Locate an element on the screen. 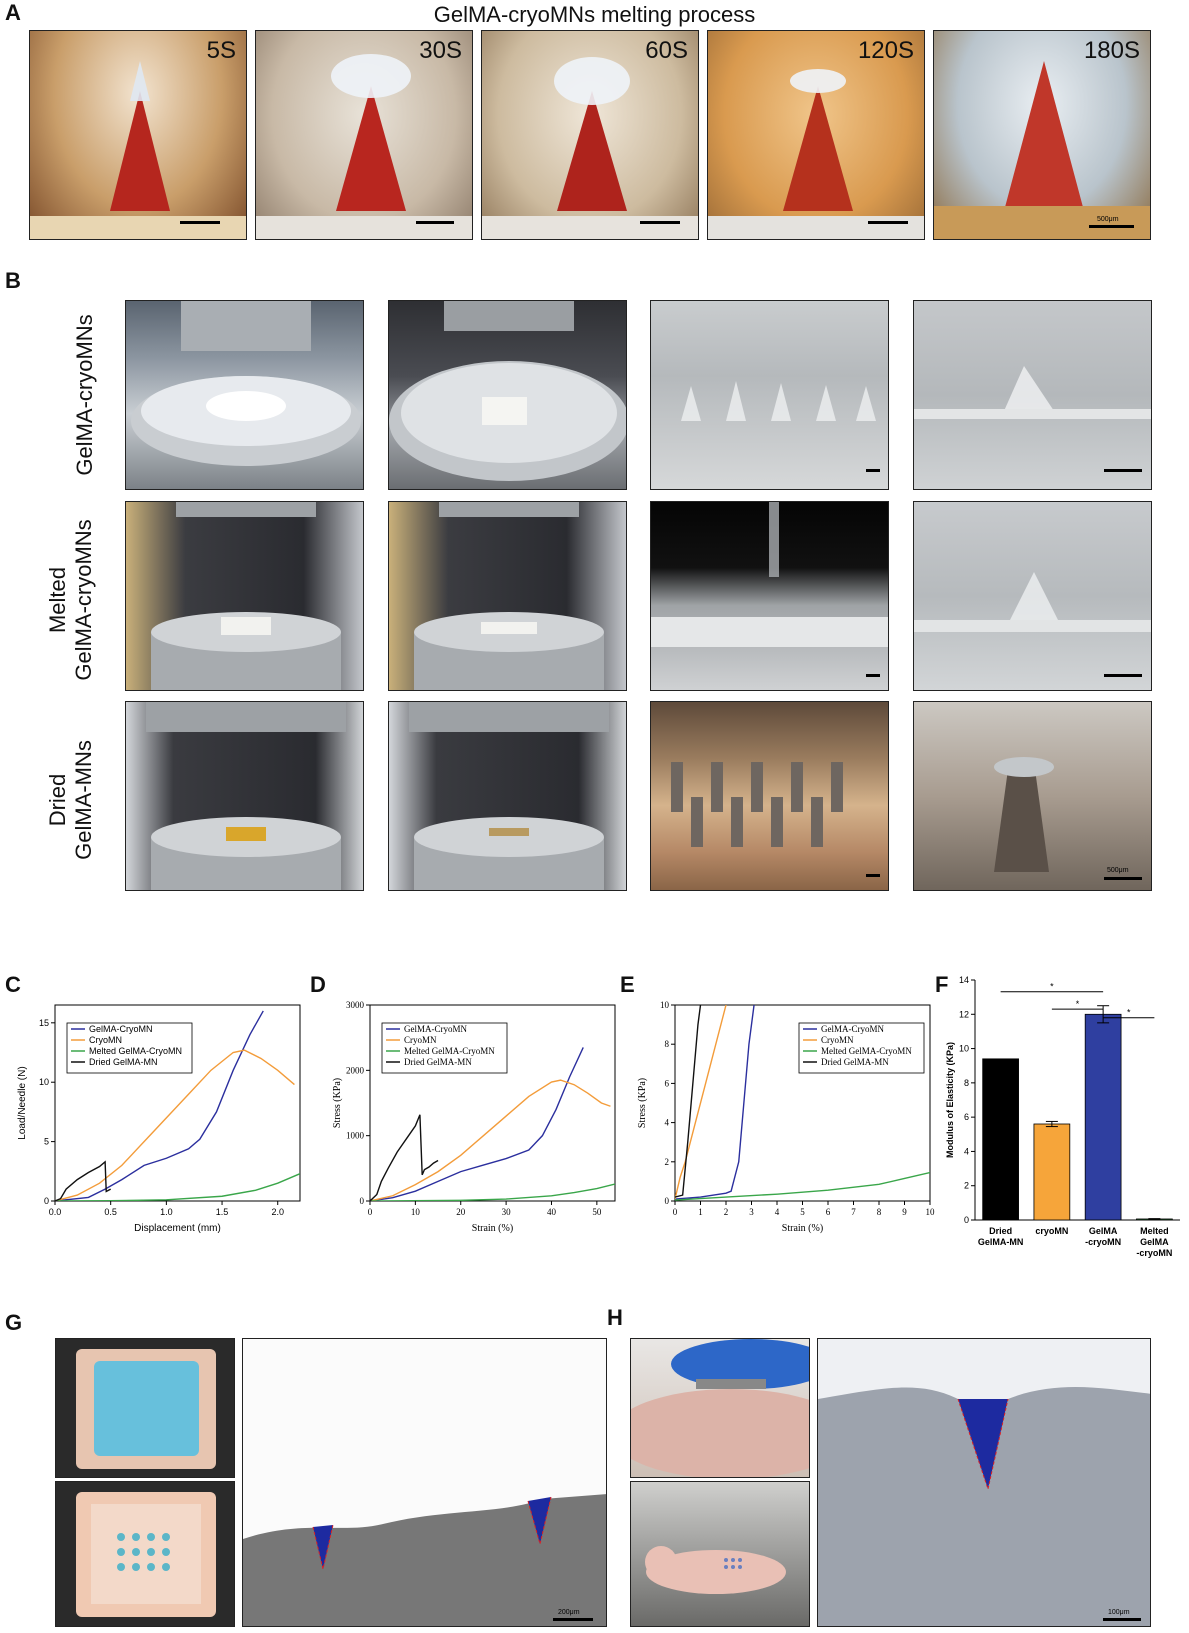 This screenshot has height=1633, width=1189. x-tick-label: 5 is located at coordinates (802, 1212).